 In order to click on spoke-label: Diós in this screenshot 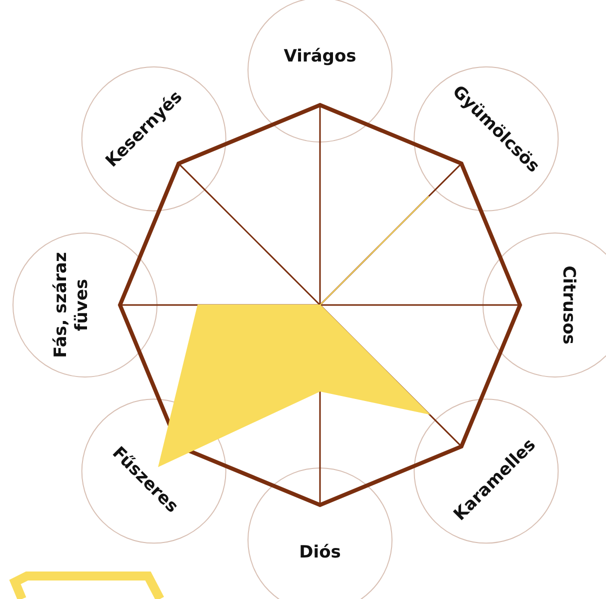, I will do `click(320, 552)`.